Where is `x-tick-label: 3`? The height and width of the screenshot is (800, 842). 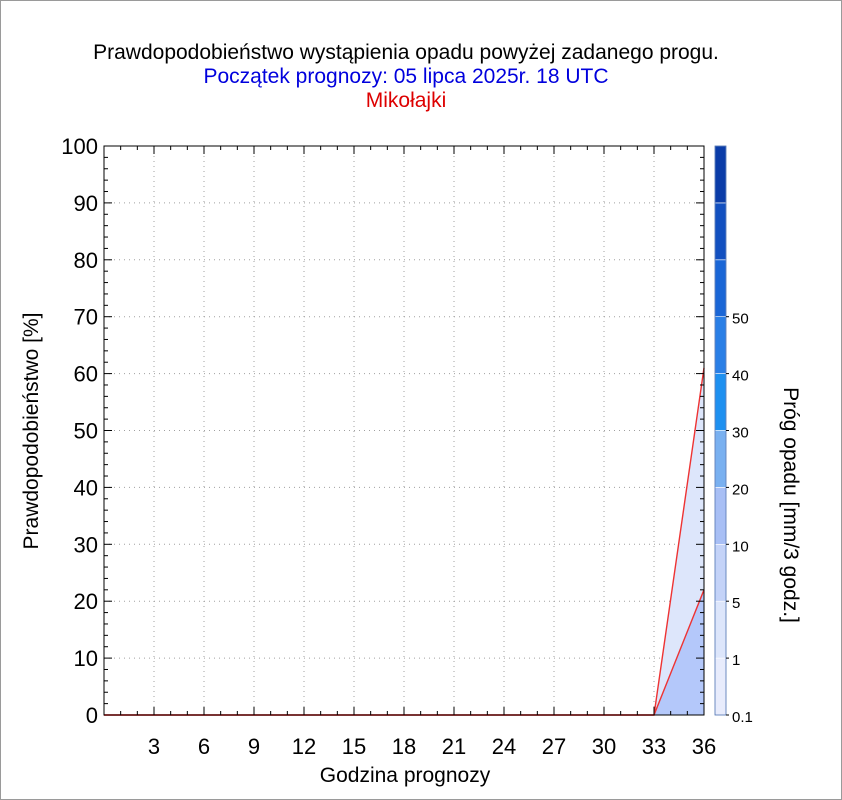 x-tick-label: 3 is located at coordinates (154, 746).